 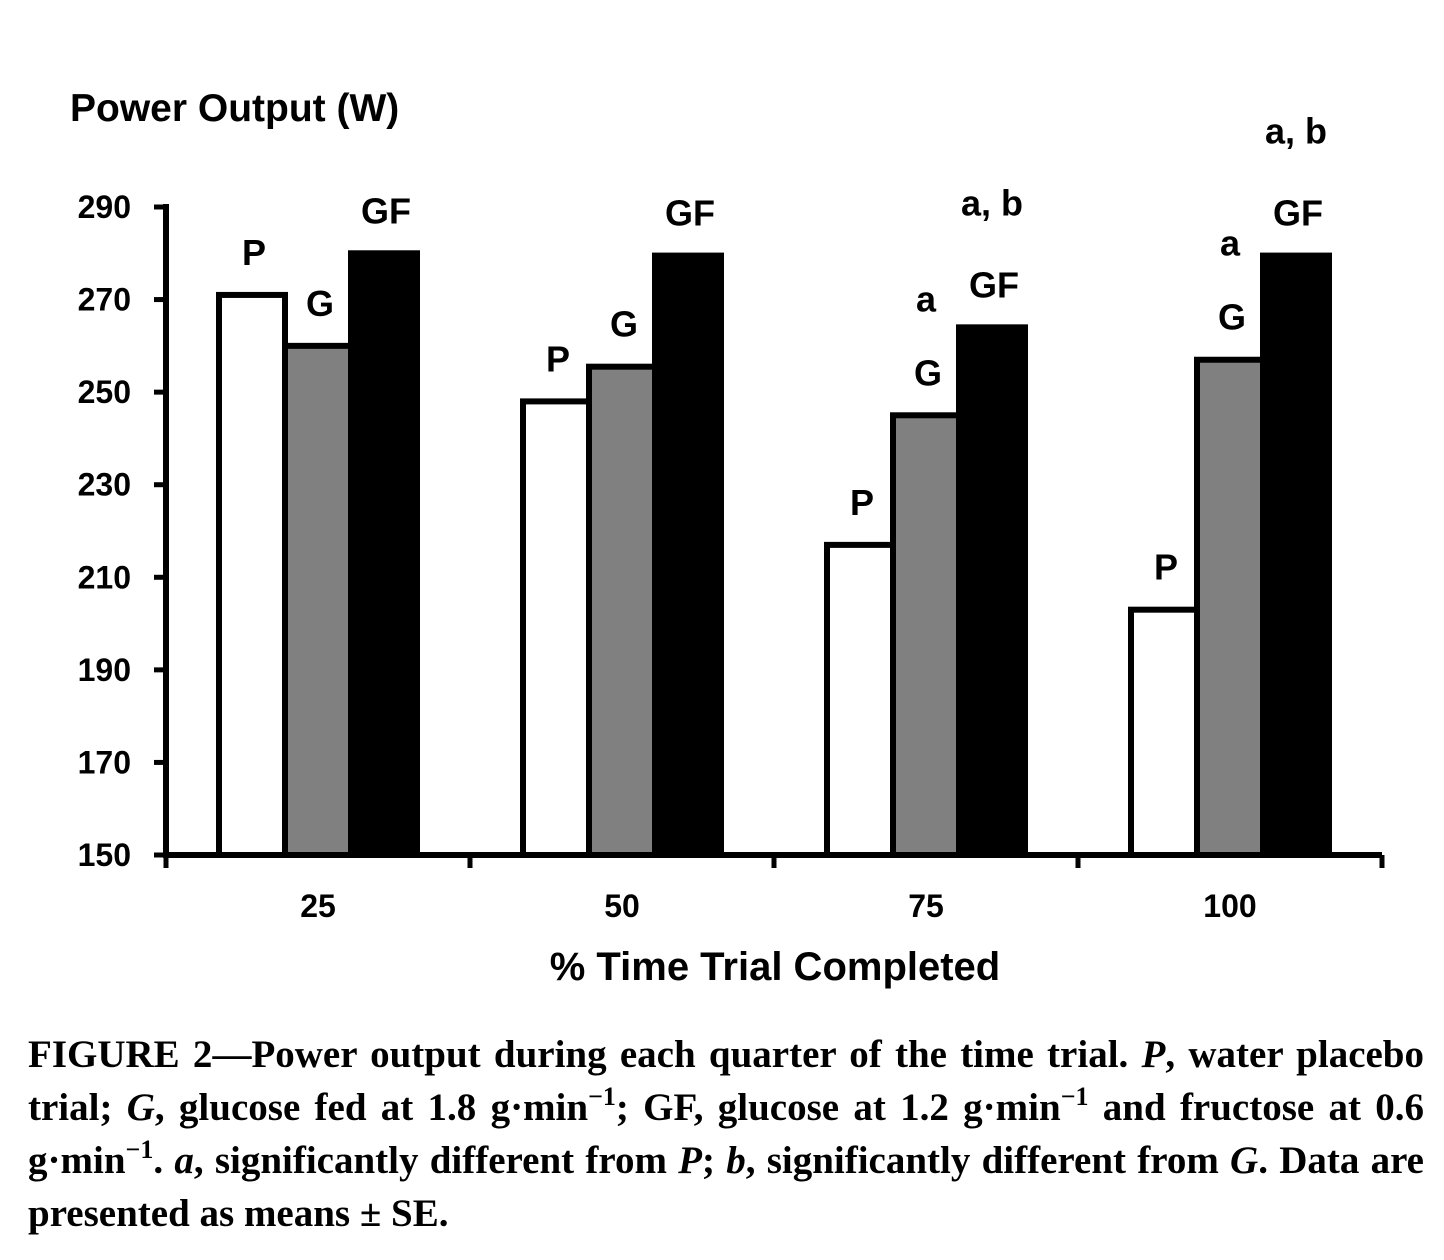 I want to click on y-tick-label-230: 230, so click(x=104, y=485).